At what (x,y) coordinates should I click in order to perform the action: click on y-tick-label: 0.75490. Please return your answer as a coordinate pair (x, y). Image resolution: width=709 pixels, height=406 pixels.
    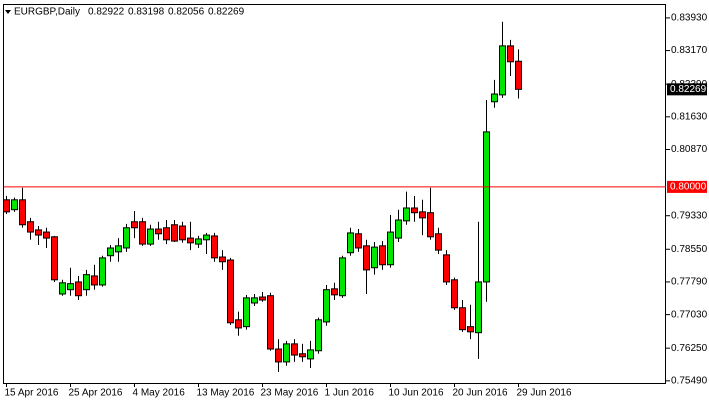
    Looking at the image, I should click on (689, 380).